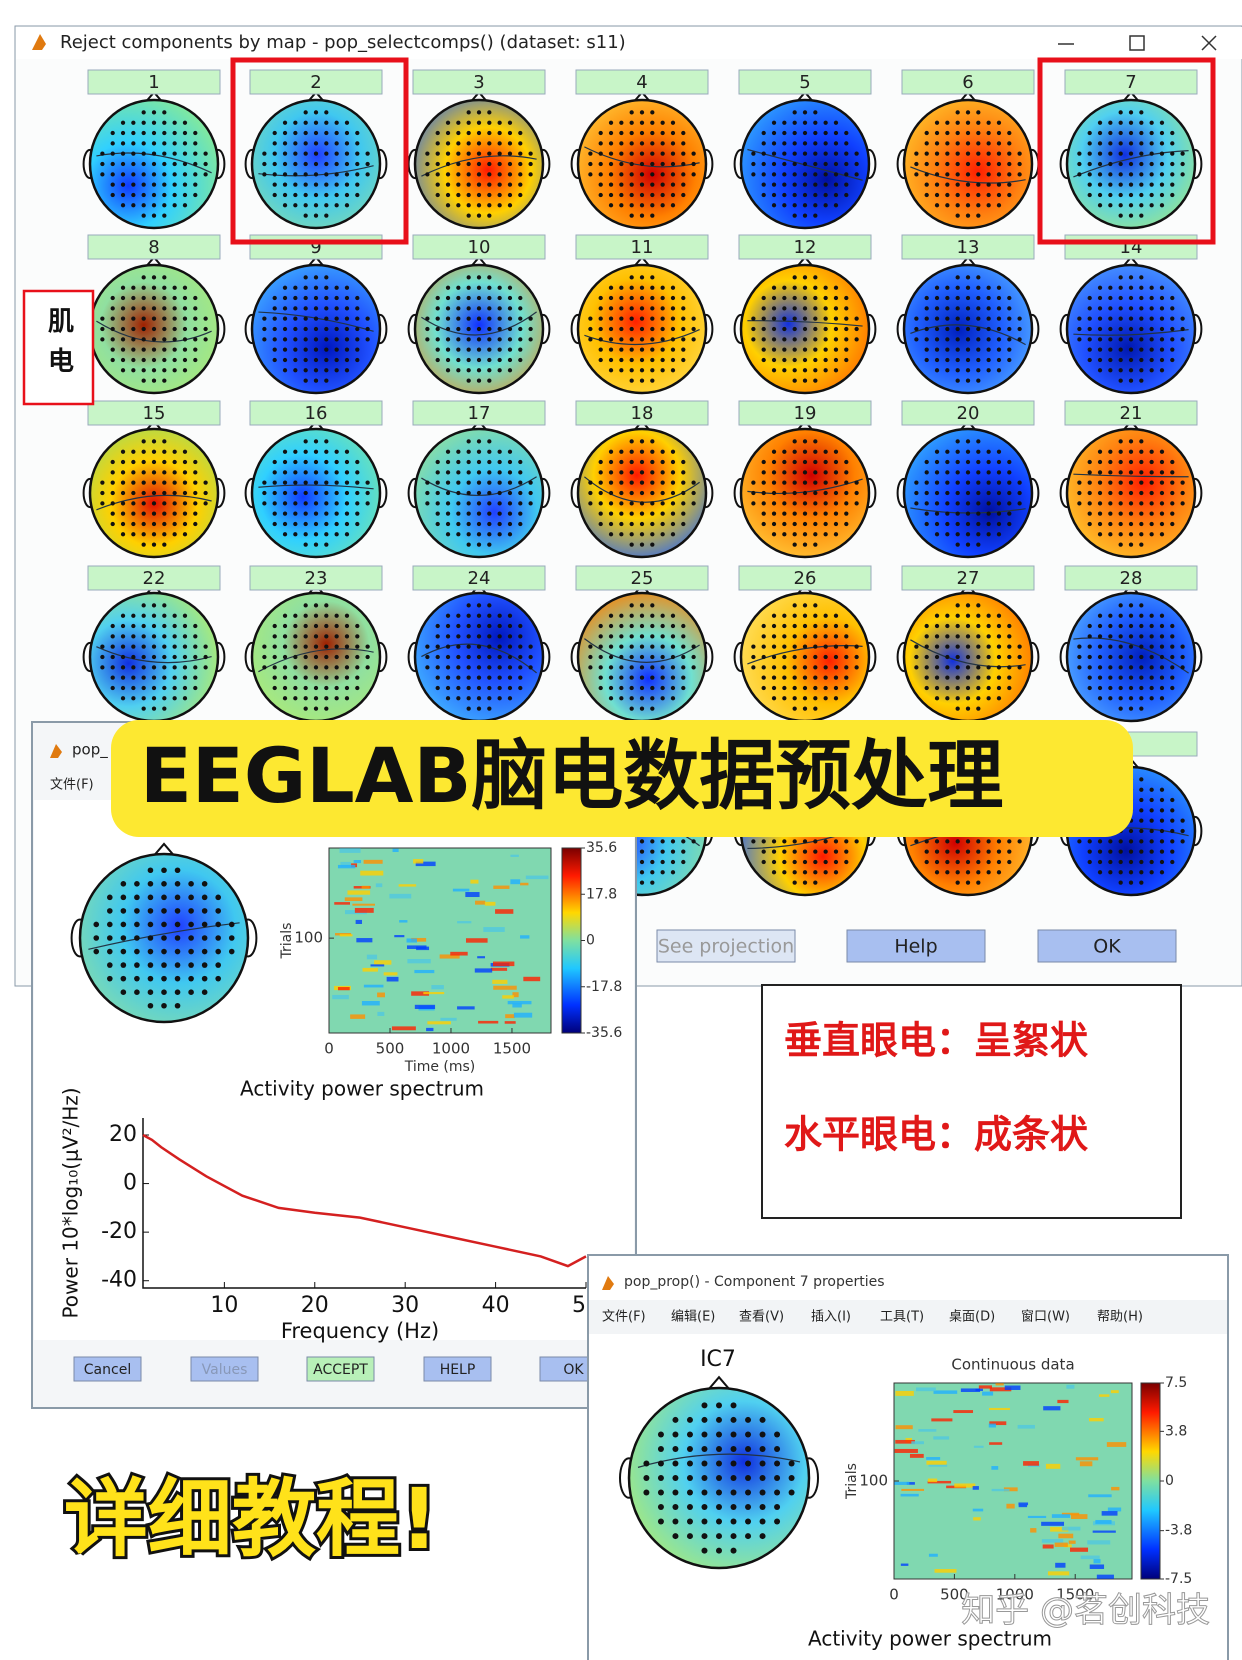 Image resolution: width=1242 pixels, height=1660 pixels. I want to click on menu-item: 桌面(D), so click(972, 1317).